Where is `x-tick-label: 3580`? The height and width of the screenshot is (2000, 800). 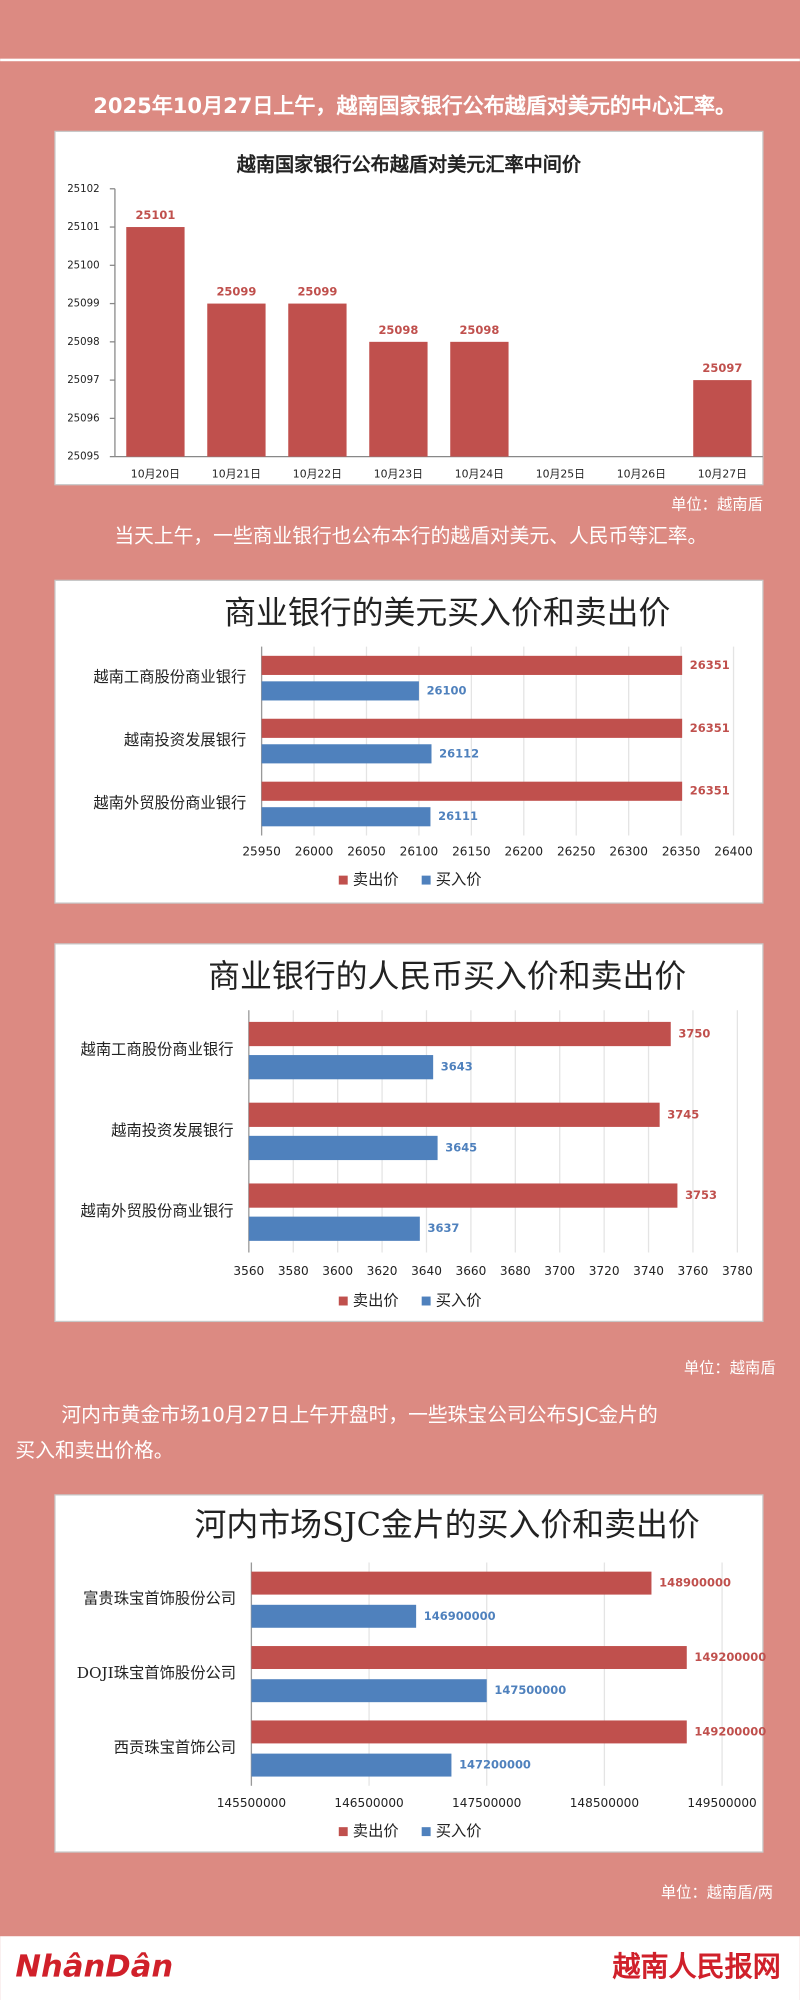 x-tick-label: 3580 is located at coordinates (293, 1271).